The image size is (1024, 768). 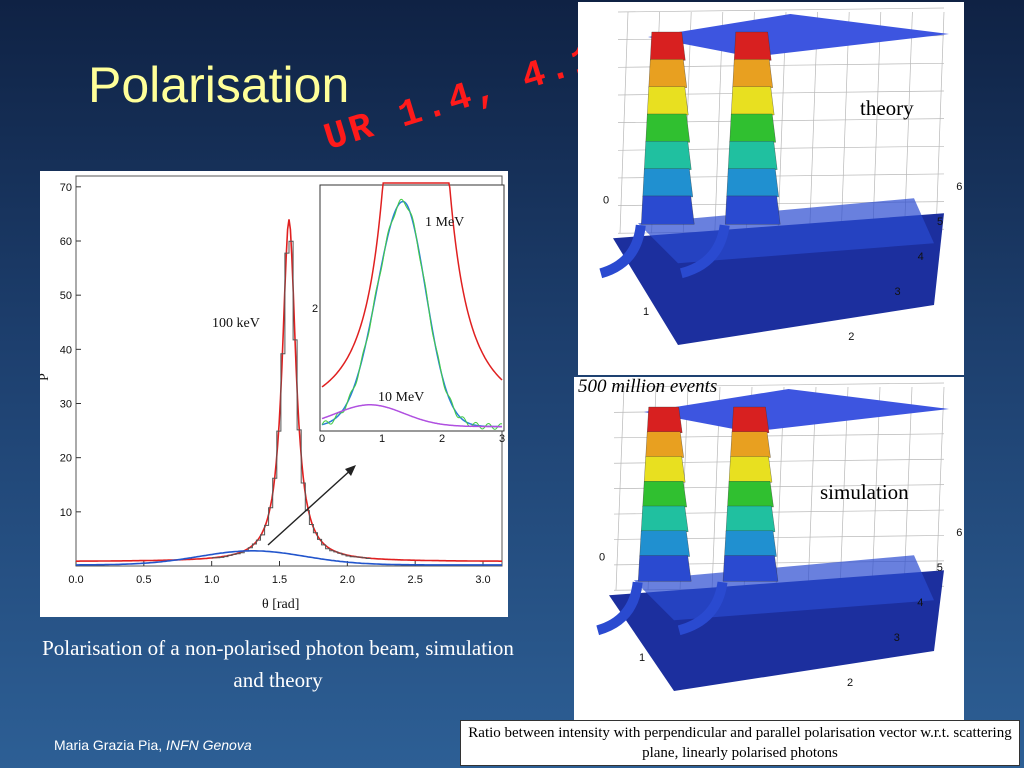 What do you see at coordinates (66, 513) in the screenshot?
I see `y-tick-label: 10` at bounding box center [66, 513].